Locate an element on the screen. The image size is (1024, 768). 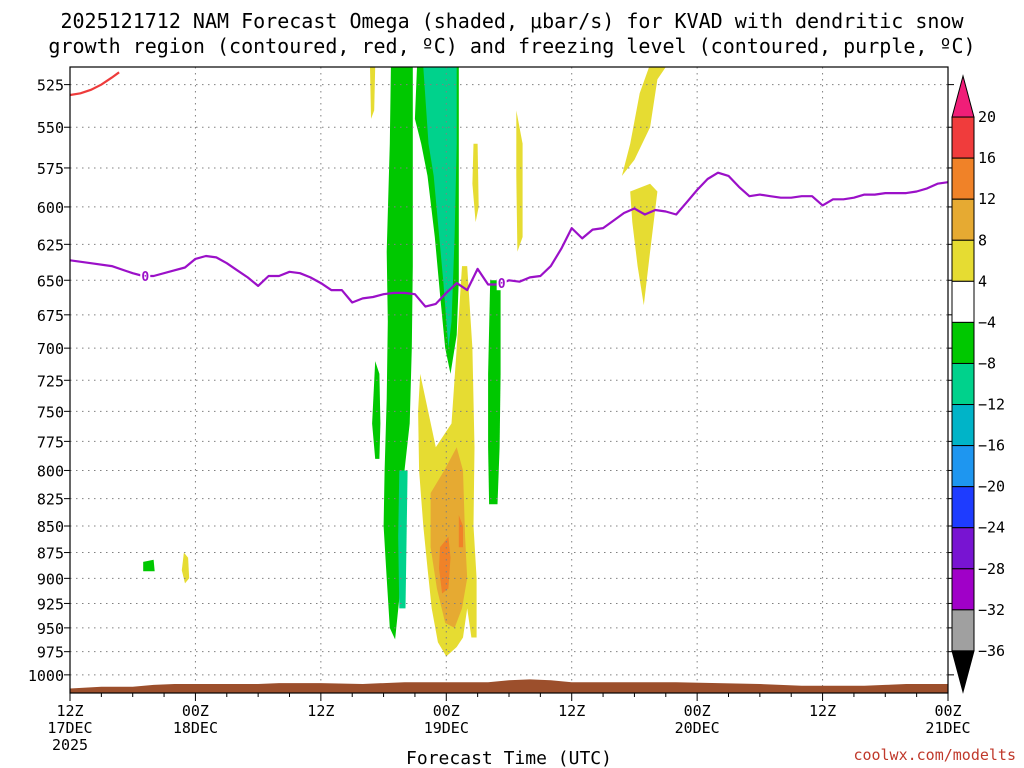
y-tick-label: 925 is located at coordinates (50, 604).